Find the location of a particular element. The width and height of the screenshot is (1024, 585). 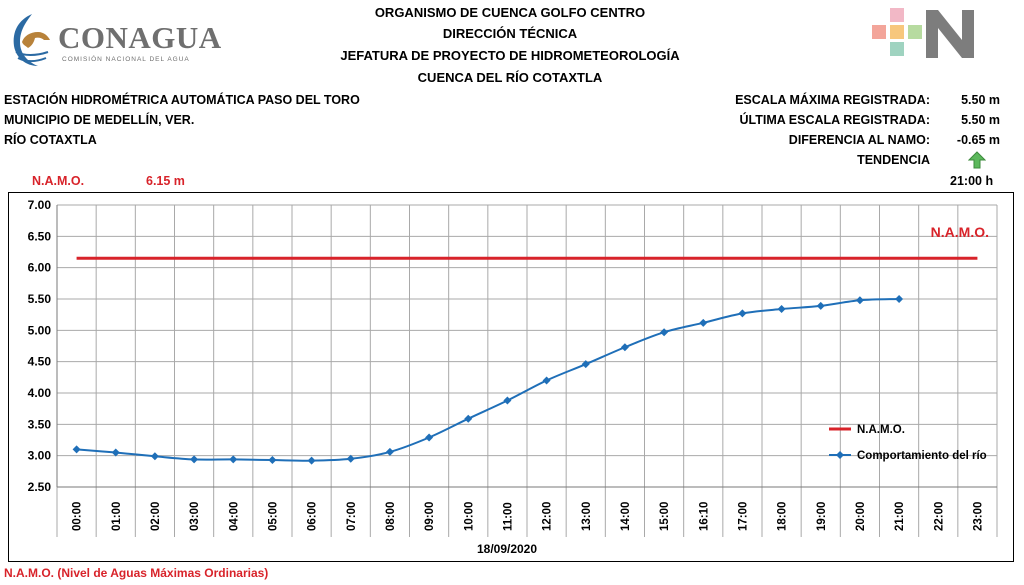

x-tick-label: 05:00 is located at coordinates (273, 516).